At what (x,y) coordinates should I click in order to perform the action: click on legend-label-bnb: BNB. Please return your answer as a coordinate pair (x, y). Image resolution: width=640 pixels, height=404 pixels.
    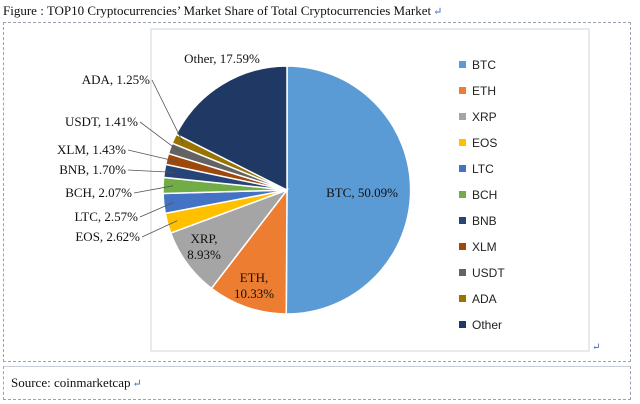
    Looking at the image, I should click on (484, 221).